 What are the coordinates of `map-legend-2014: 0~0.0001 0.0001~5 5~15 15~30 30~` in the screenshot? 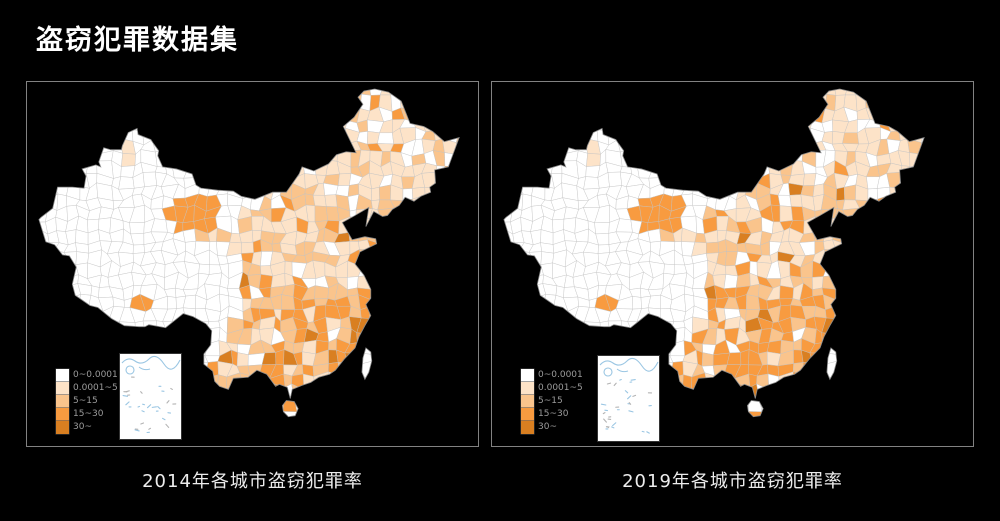 It's located at (87, 401).